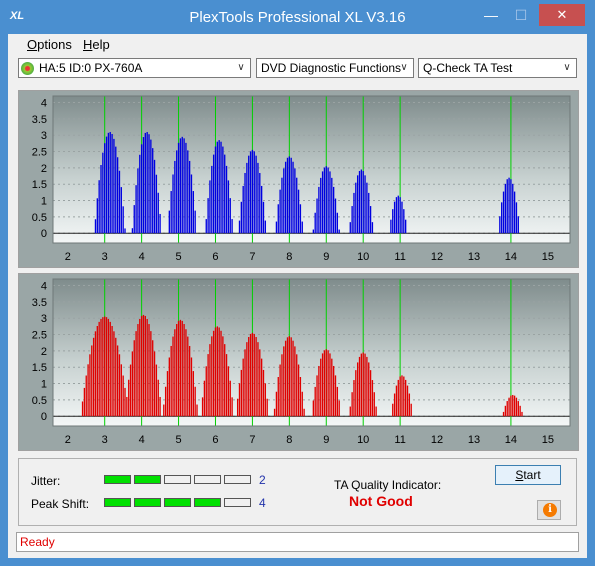 This screenshot has height=566, width=595. I want to click on land-ta-x-tick-label: 5, so click(178, 257).